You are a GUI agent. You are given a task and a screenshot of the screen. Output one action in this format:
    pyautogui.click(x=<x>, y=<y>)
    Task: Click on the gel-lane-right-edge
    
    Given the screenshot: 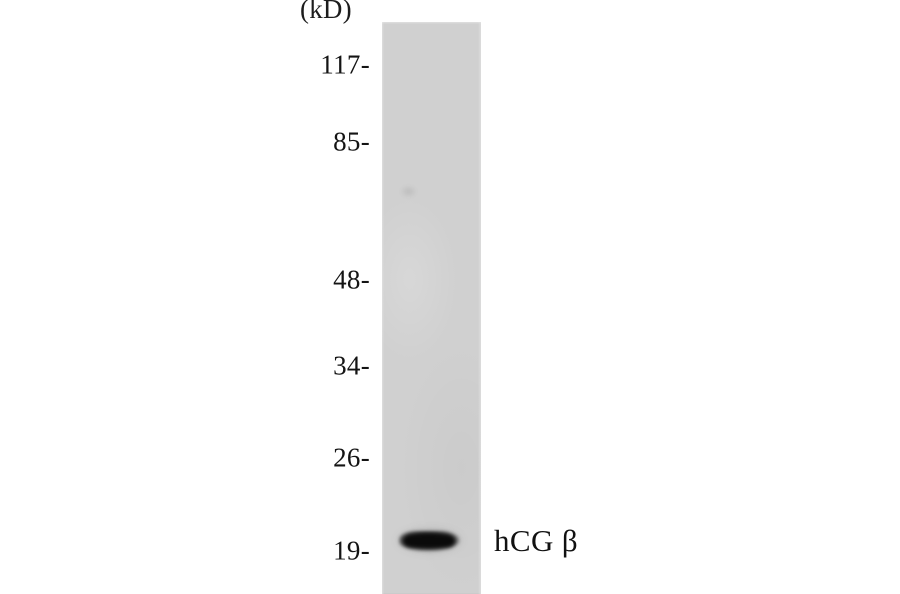 What is the action you would take?
    pyautogui.click(x=479, y=308)
    